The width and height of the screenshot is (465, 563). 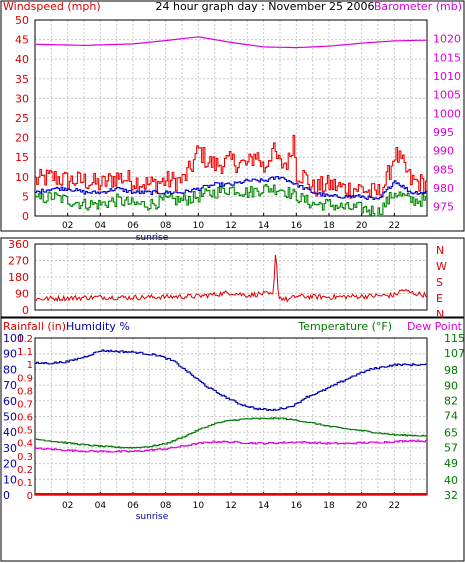 What do you see at coordinates (451, 416) in the screenshot?
I see `temperature-tick-label: 74` at bounding box center [451, 416].